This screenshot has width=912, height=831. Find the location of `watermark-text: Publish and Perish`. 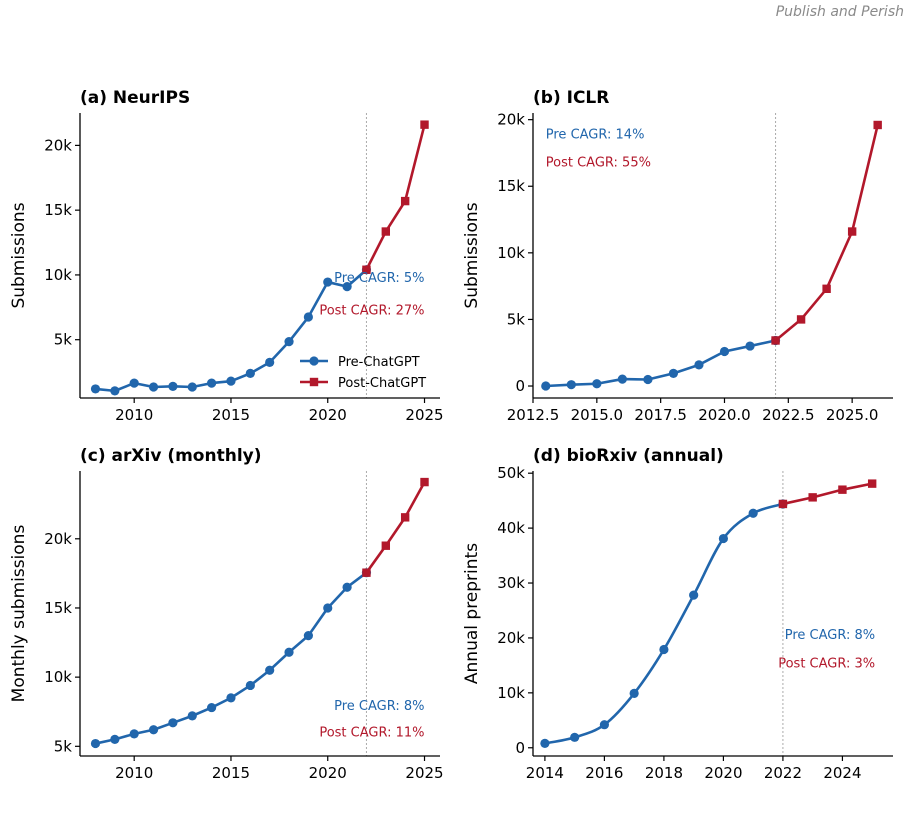

watermark-text: Publish and Perish is located at coordinates (839, 12).